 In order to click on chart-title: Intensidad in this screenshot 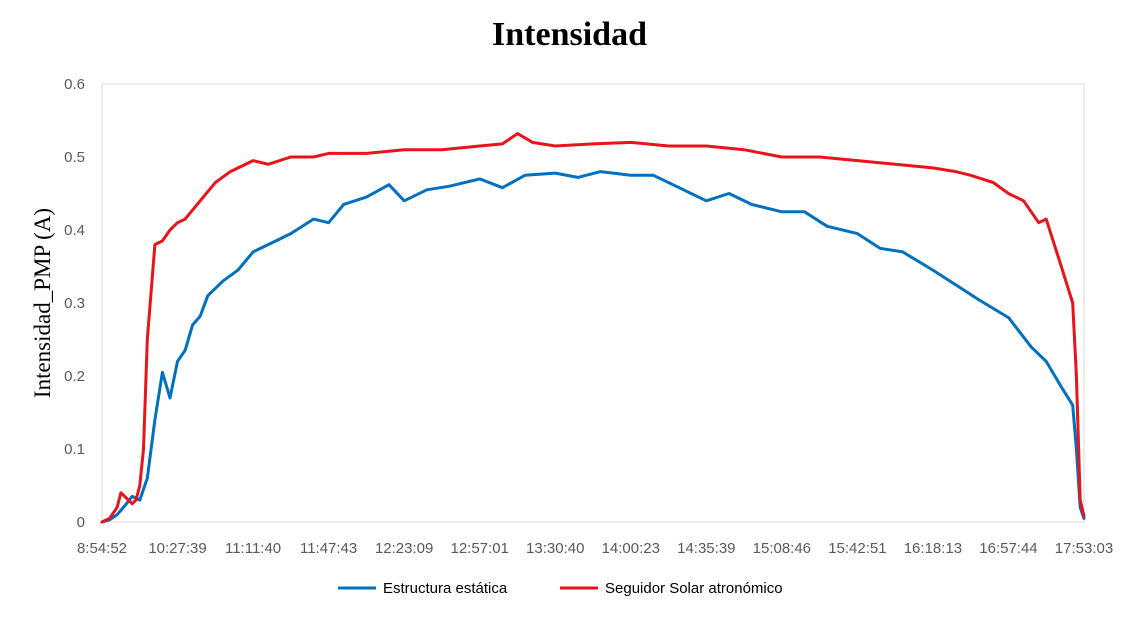, I will do `click(569, 34)`.